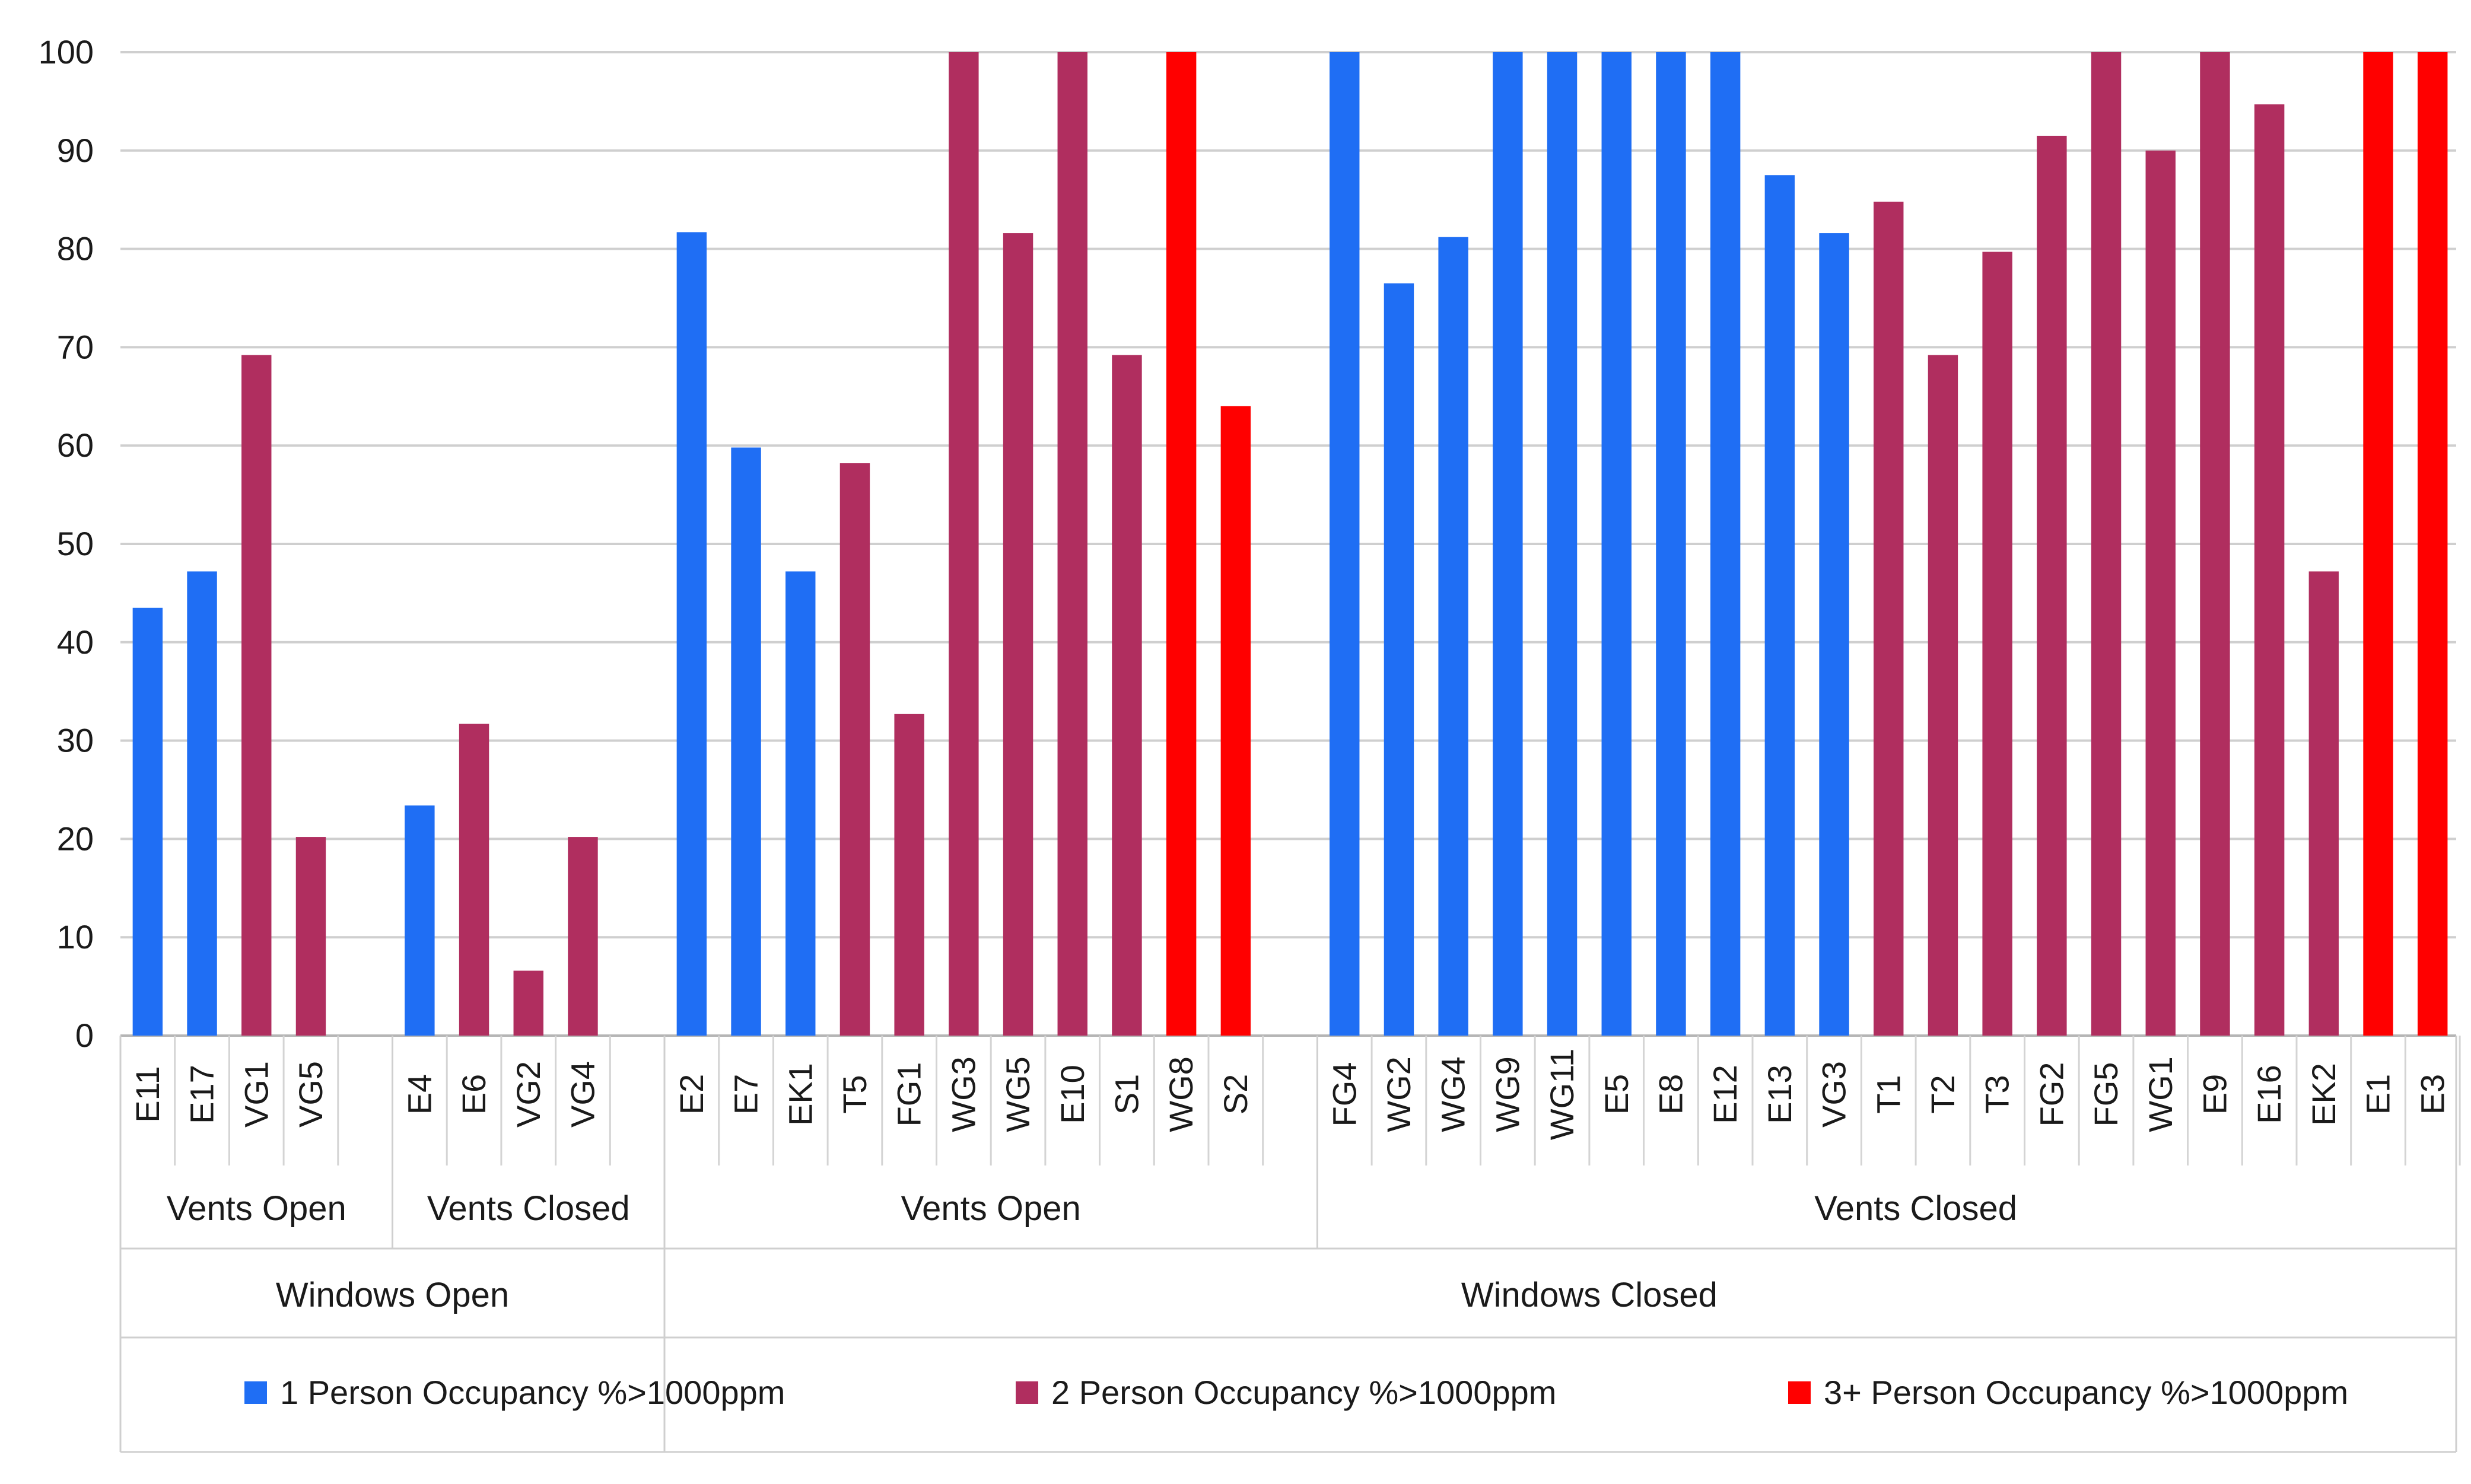 The height and width of the screenshot is (1484, 2471). Describe the element at coordinates (1507, 1094) in the screenshot. I see `category-label: WG9` at that location.